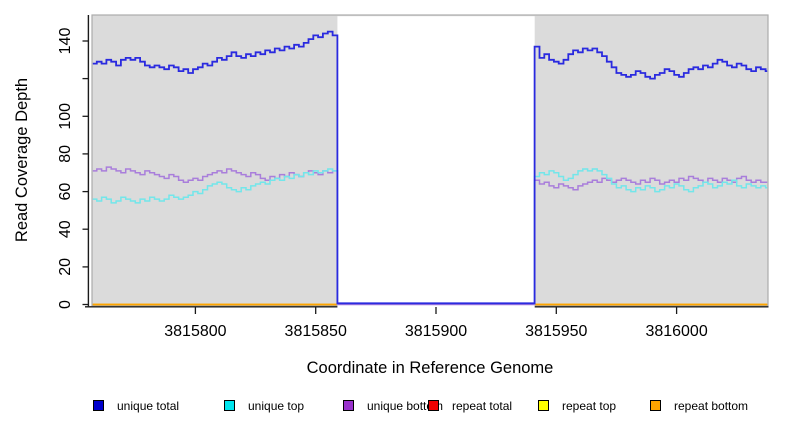  What do you see at coordinates (676, 331) in the screenshot?
I see `x-tick-label: 3816000` at bounding box center [676, 331].